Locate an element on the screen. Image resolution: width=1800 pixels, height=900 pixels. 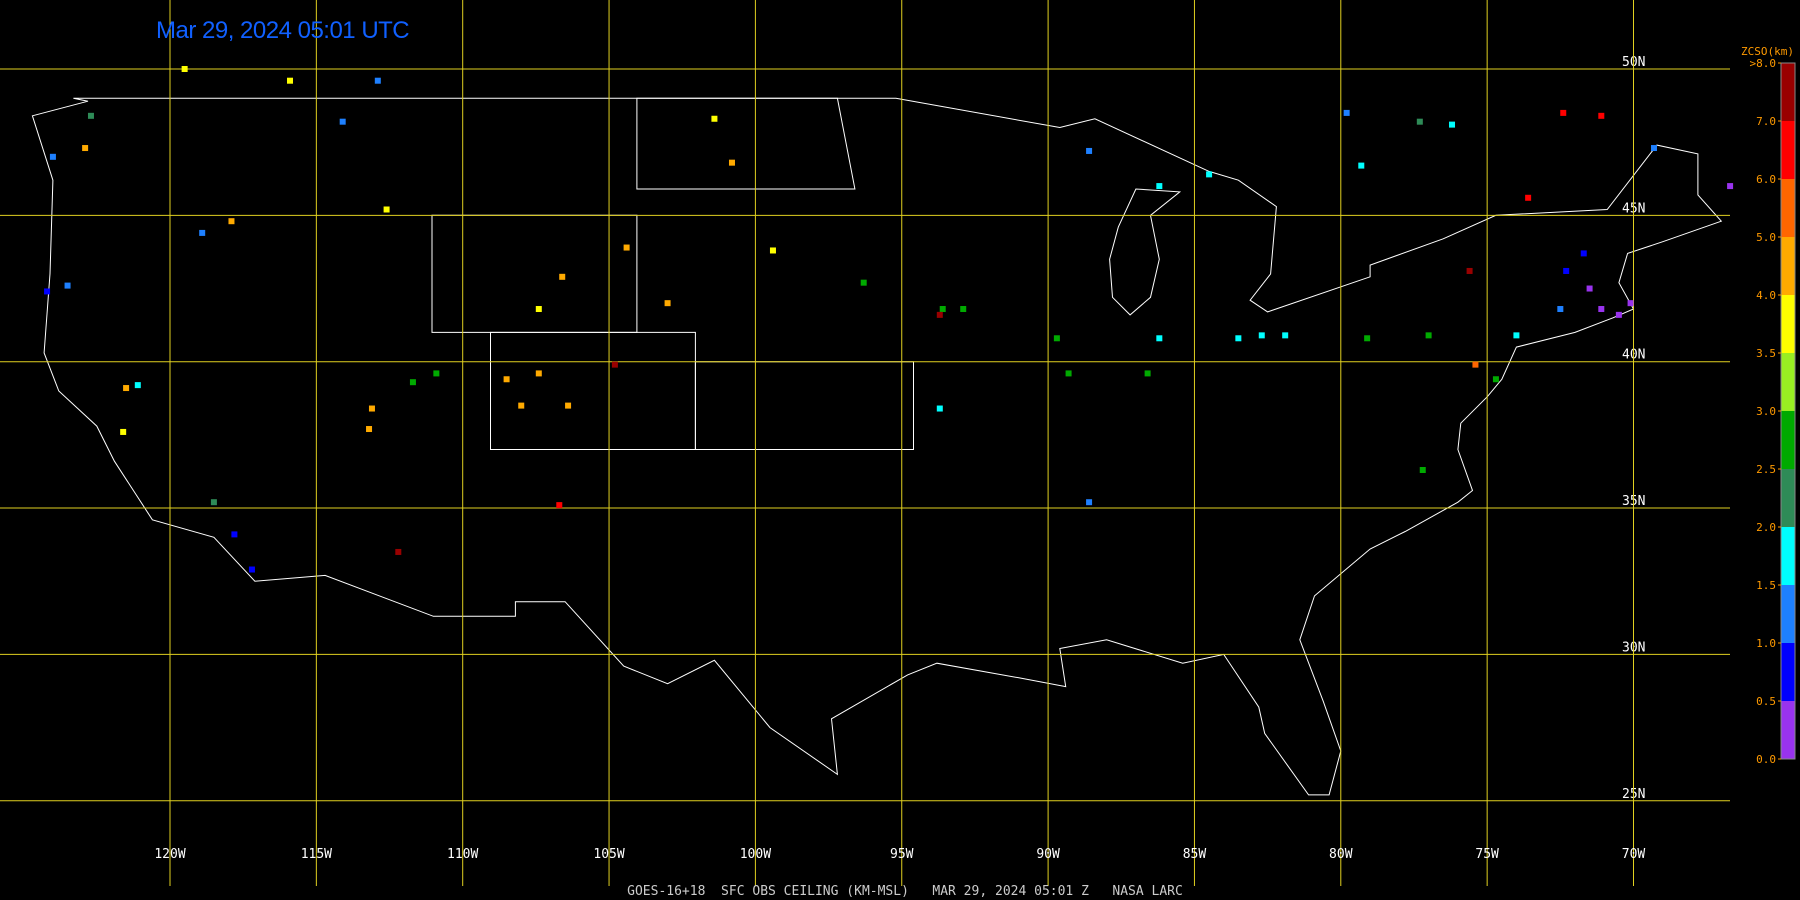
state-outline is located at coordinates (746, 143).